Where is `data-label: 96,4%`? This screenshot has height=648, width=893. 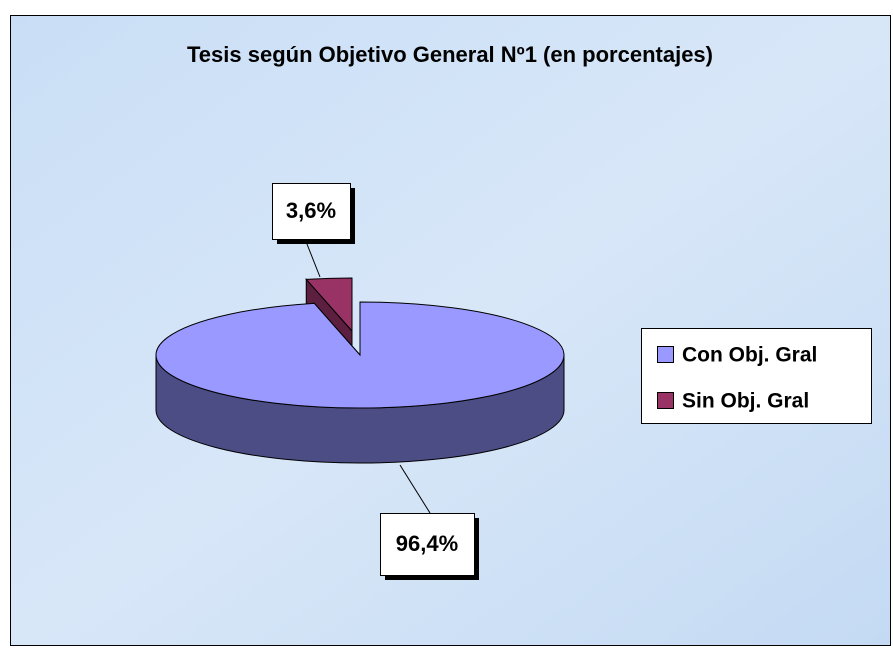
data-label: 96,4% is located at coordinates (427, 543).